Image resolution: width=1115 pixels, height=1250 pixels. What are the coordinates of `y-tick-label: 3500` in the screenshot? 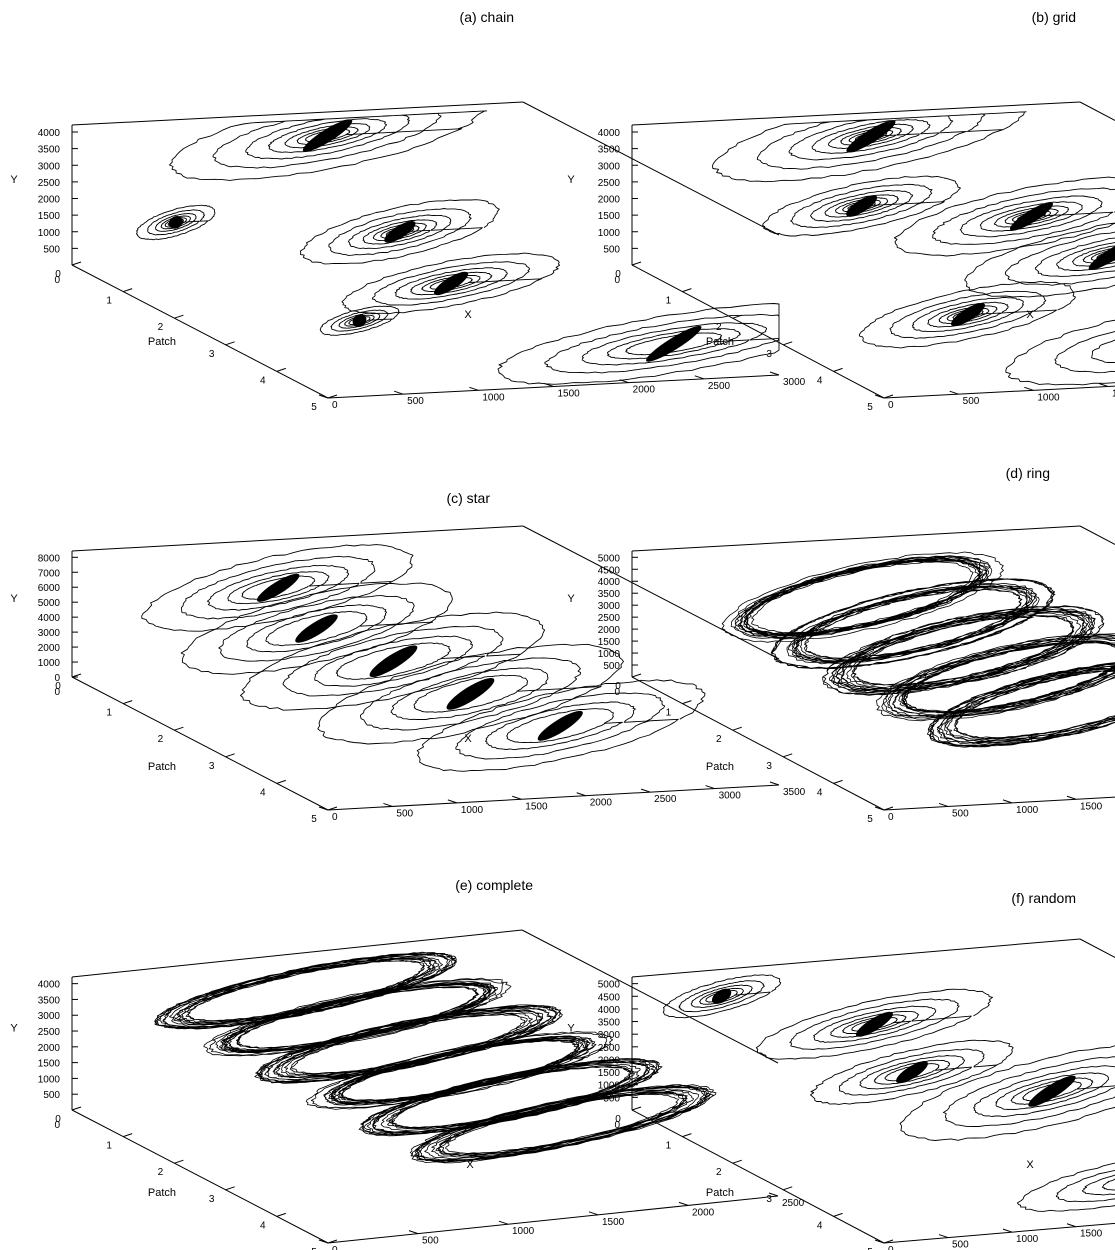 It's located at (609, 150).